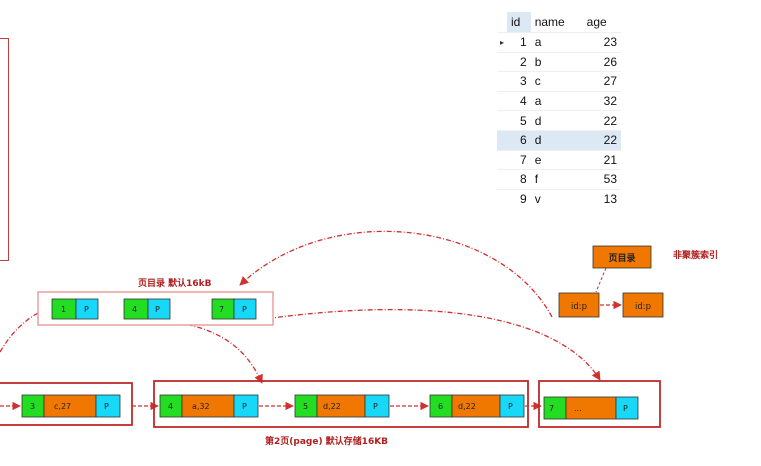 The width and height of the screenshot is (761, 466). I want to click on table-row: ▸ 1 a 23, so click(559, 42).